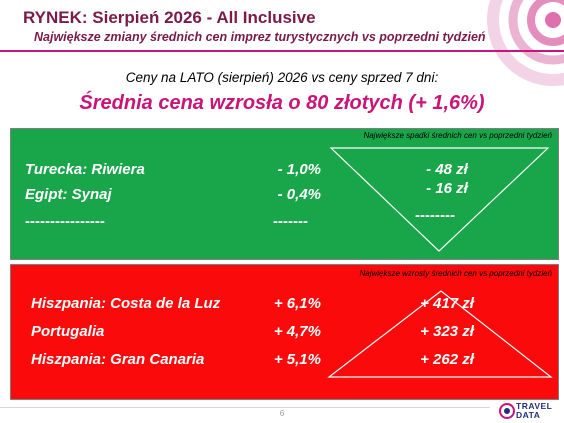  I want to click on footer-divider, so click(245, 407).